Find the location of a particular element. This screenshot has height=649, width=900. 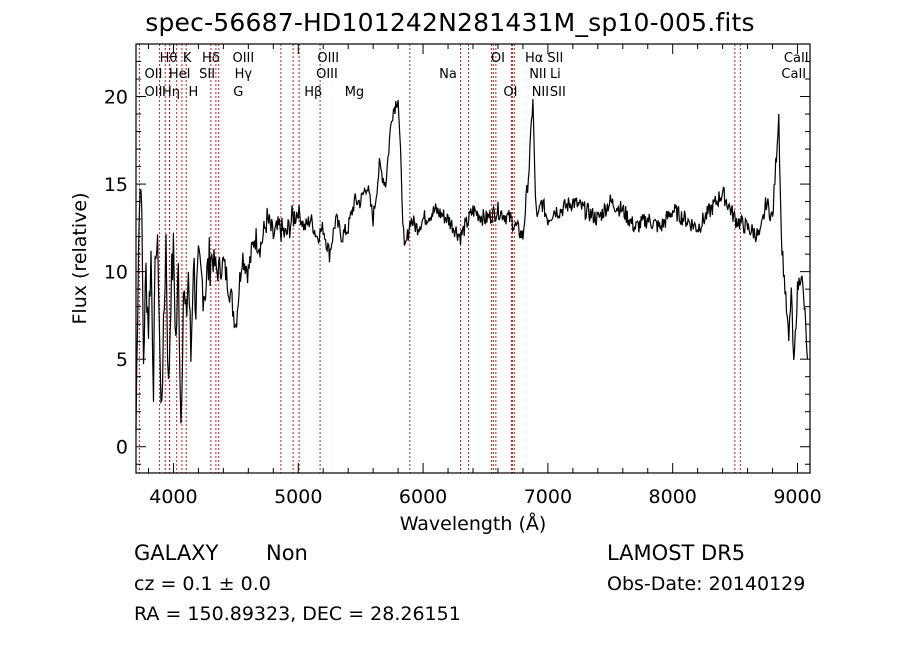

marker-label: Hδ is located at coordinates (211, 58).